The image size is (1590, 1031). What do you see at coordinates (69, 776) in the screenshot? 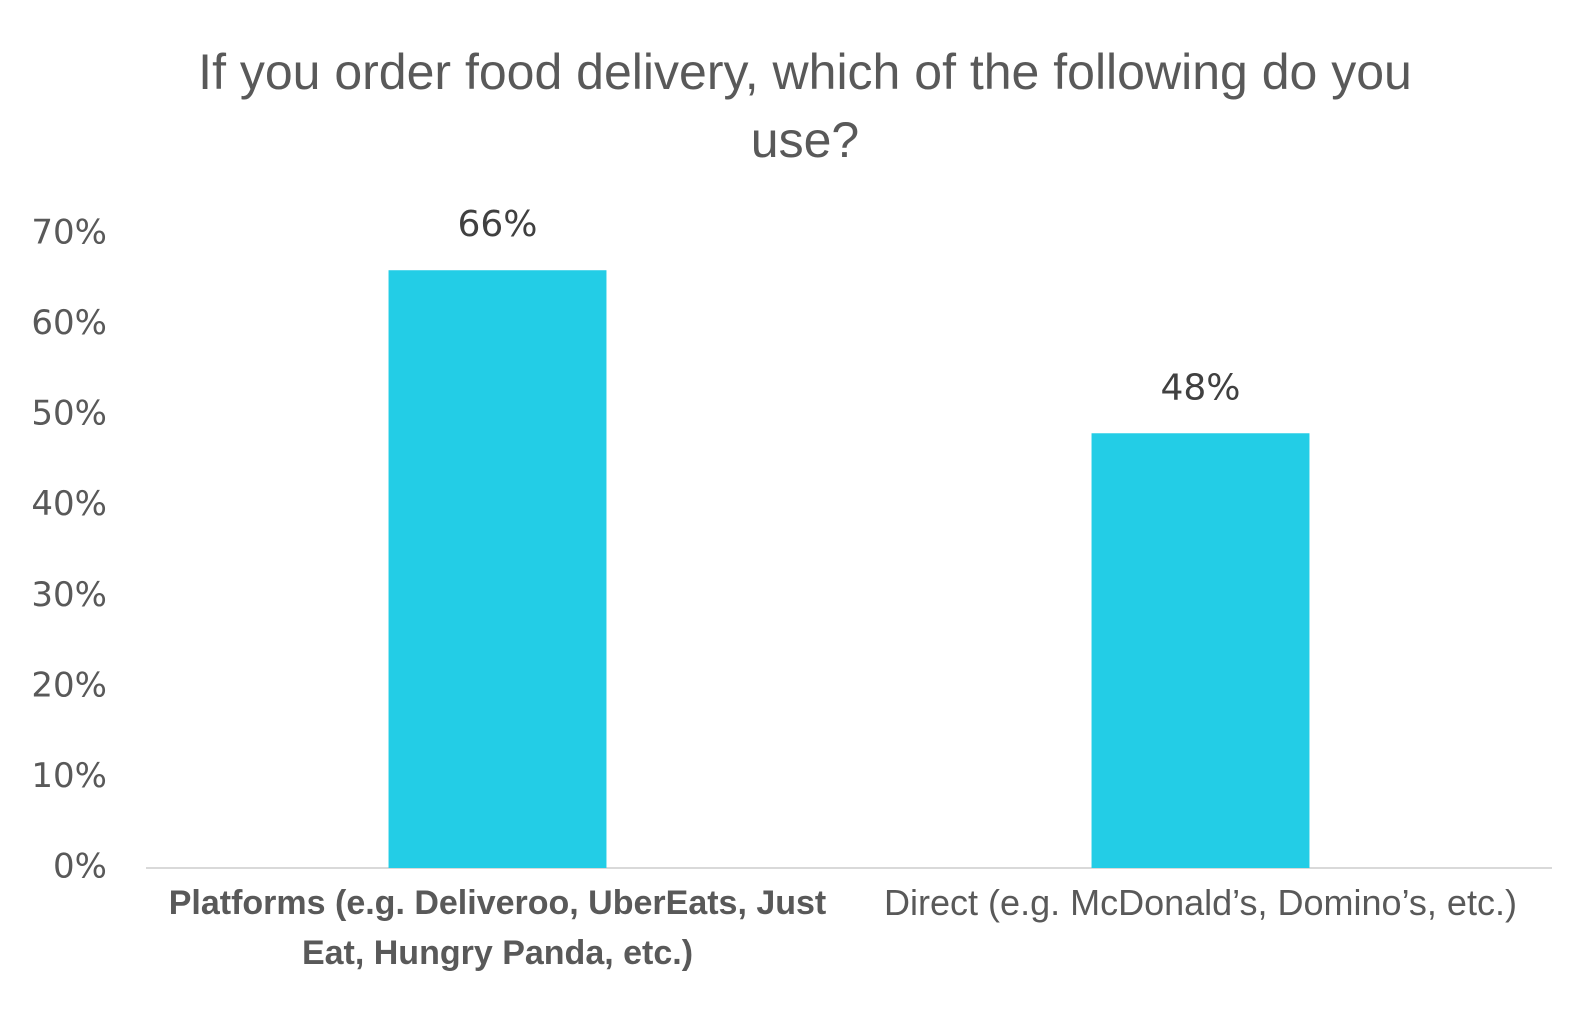
I see `y-tick-label: 10%` at bounding box center [69, 776].